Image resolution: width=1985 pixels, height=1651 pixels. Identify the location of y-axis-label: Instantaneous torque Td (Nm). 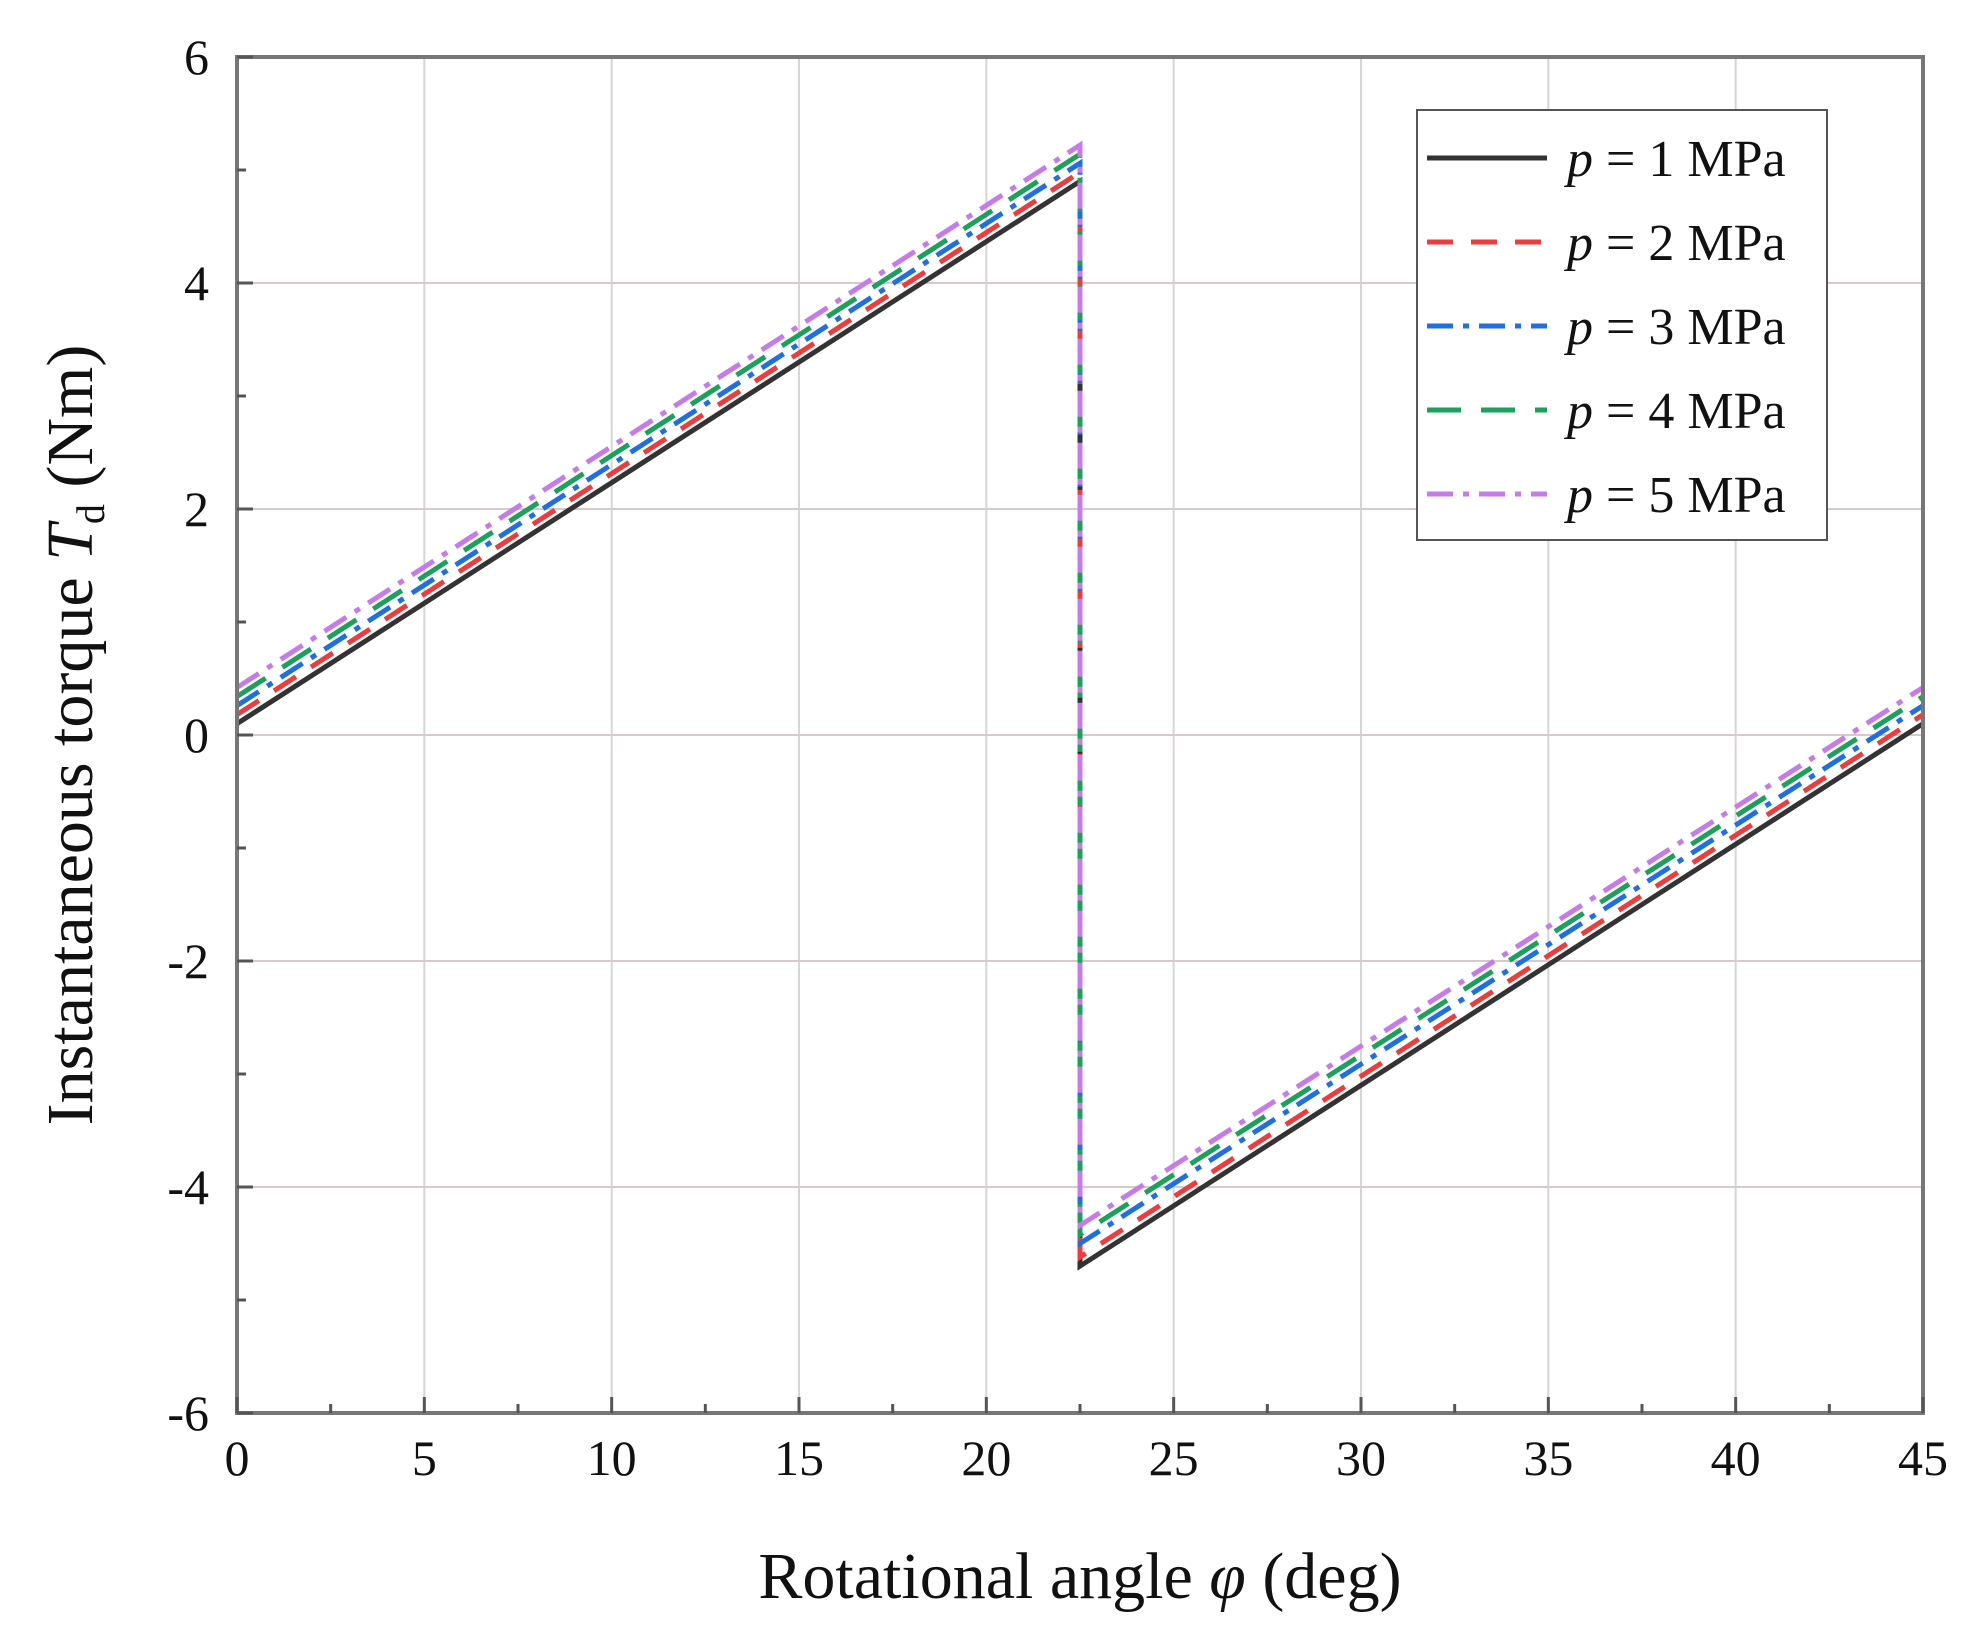
(73, 735).